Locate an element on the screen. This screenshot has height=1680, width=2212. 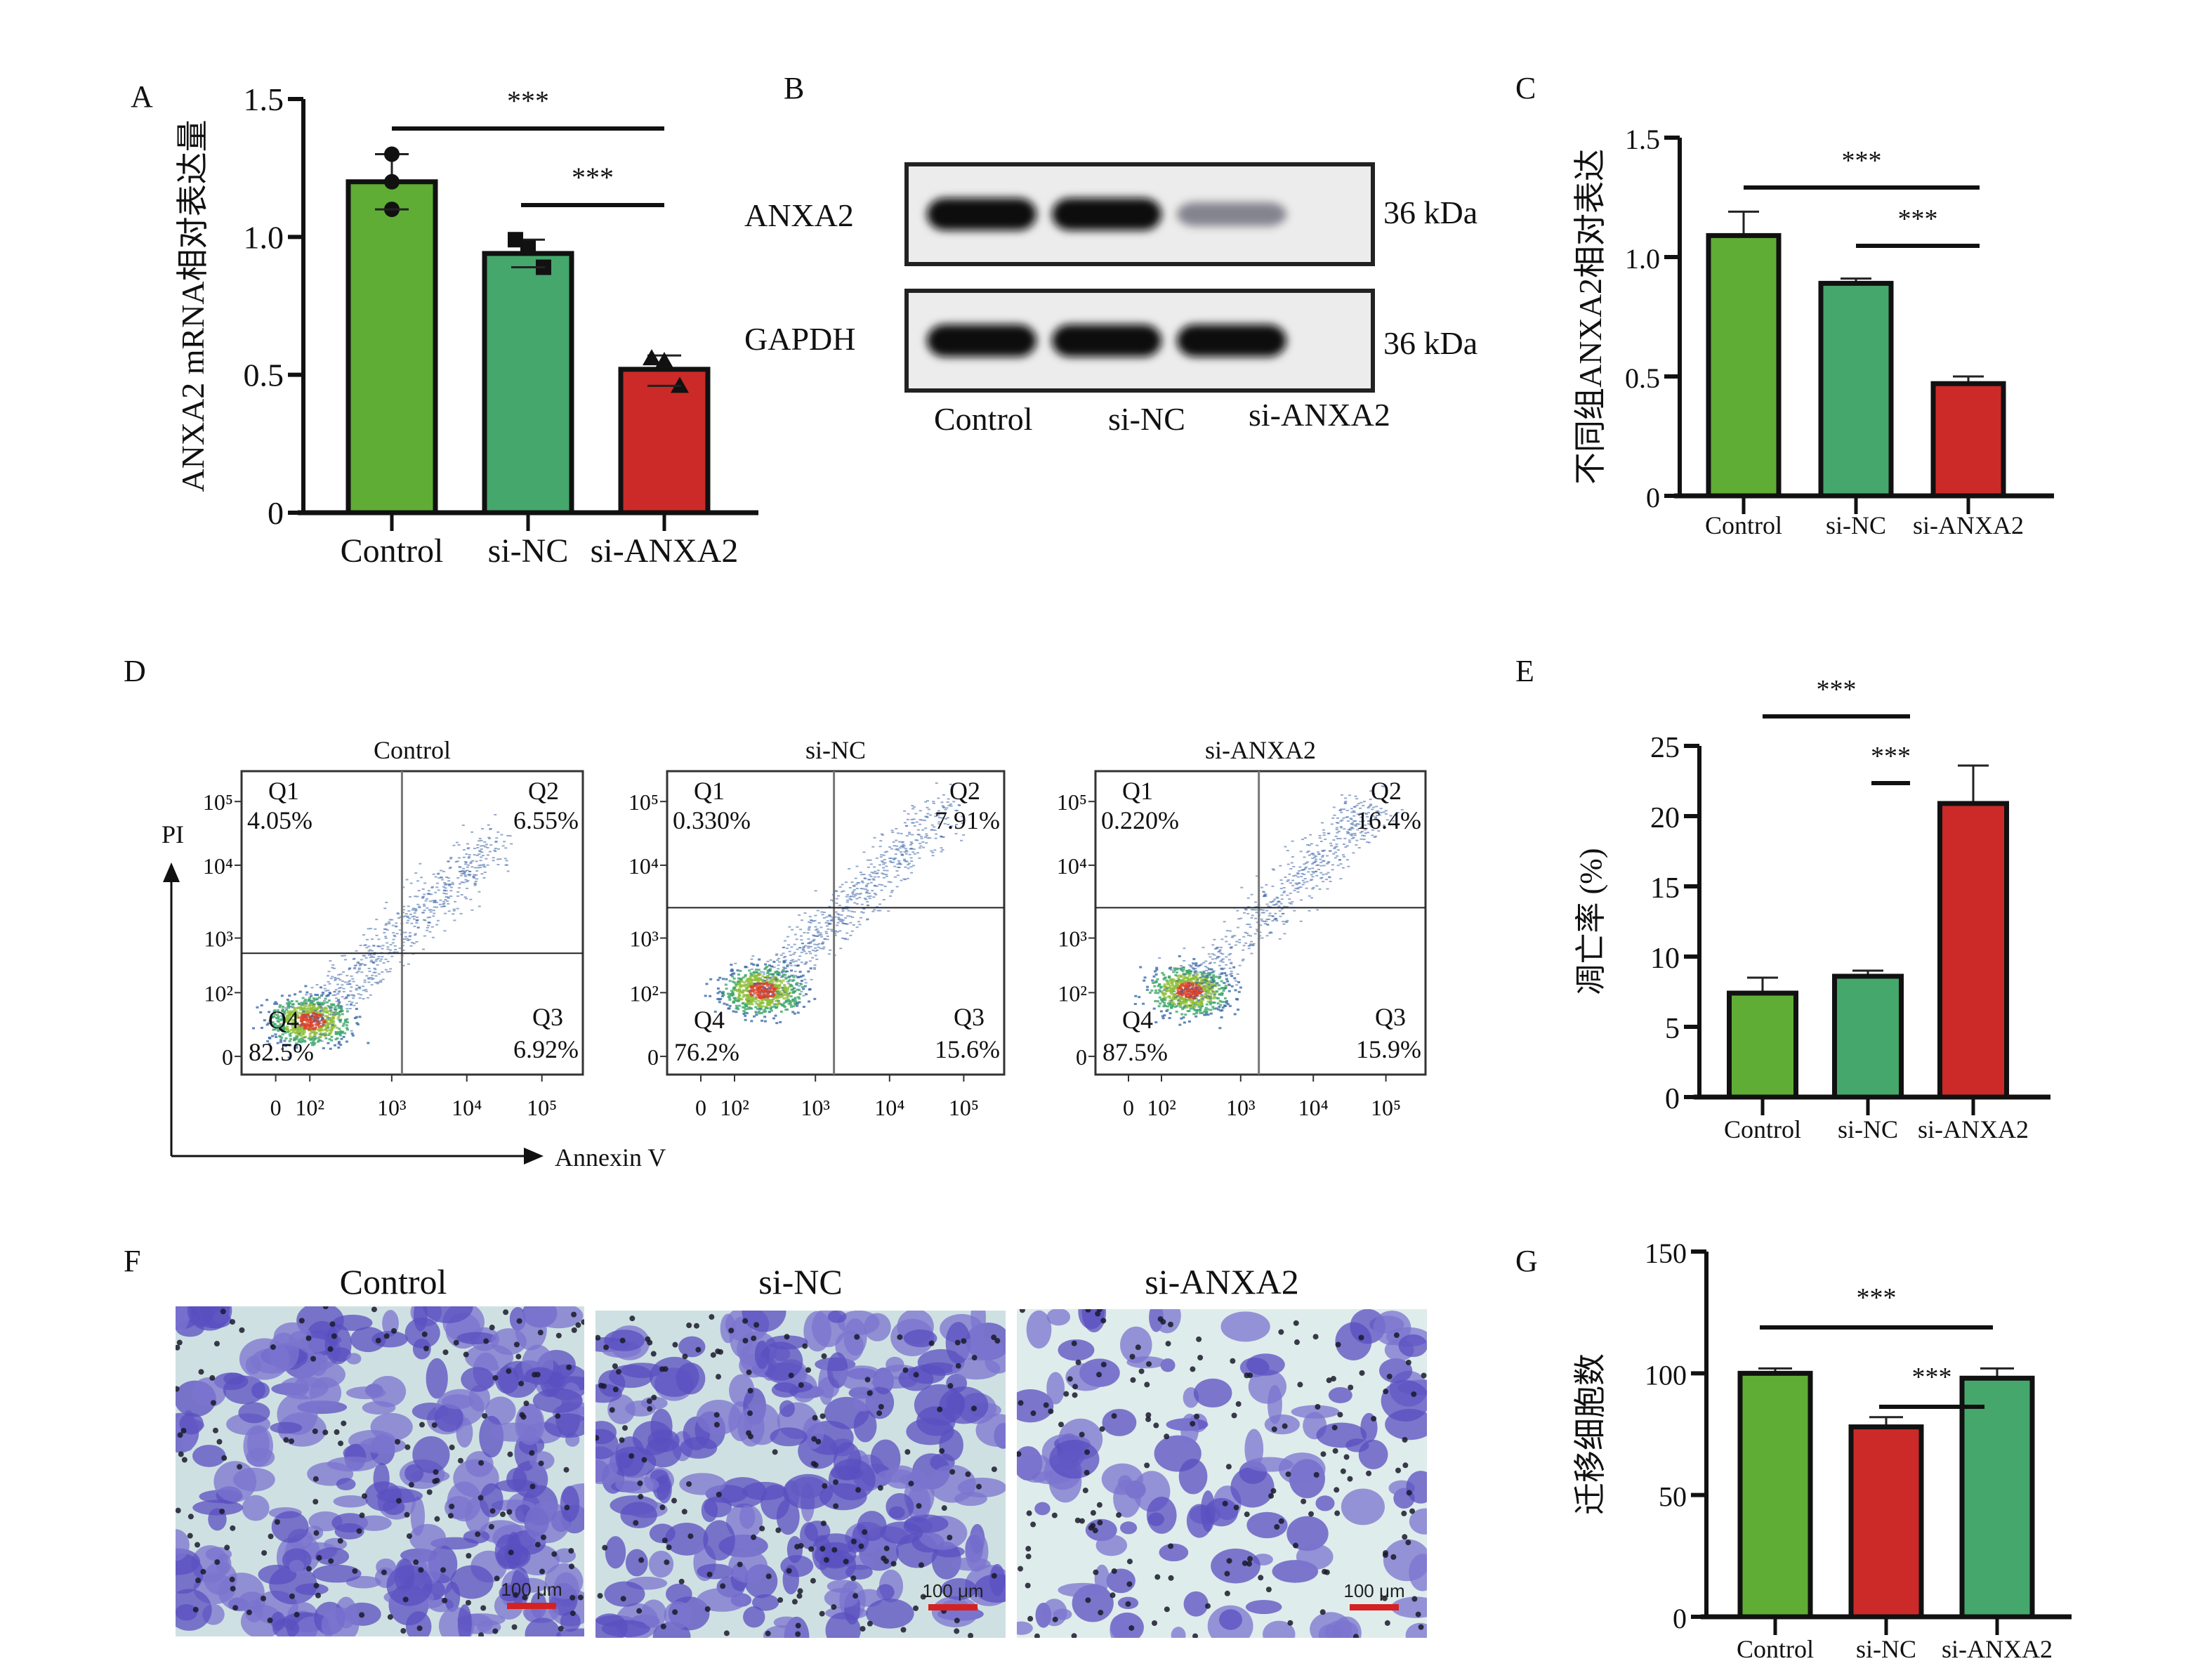
x-tick-label: 0 is located at coordinates (276, 1107).